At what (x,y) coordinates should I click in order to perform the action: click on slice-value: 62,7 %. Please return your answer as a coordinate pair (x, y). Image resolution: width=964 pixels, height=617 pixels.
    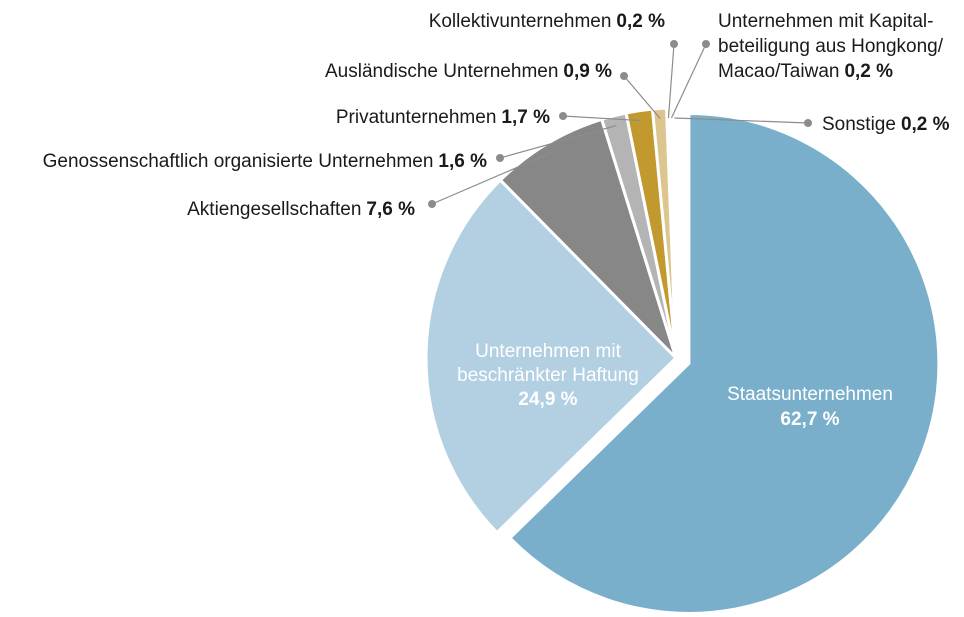
    Looking at the image, I should click on (809, 419).